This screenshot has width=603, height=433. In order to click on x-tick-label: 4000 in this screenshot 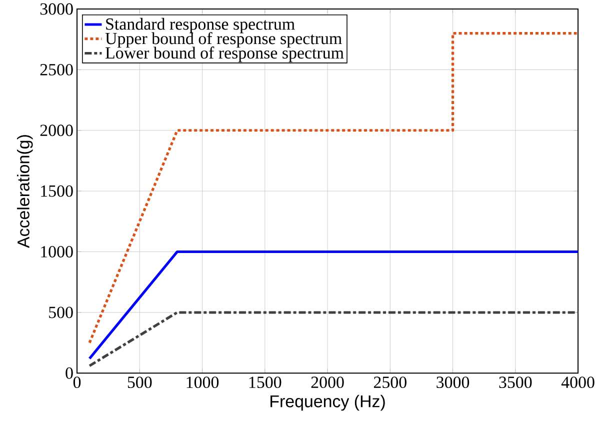, I will do `click(577, 382)`.